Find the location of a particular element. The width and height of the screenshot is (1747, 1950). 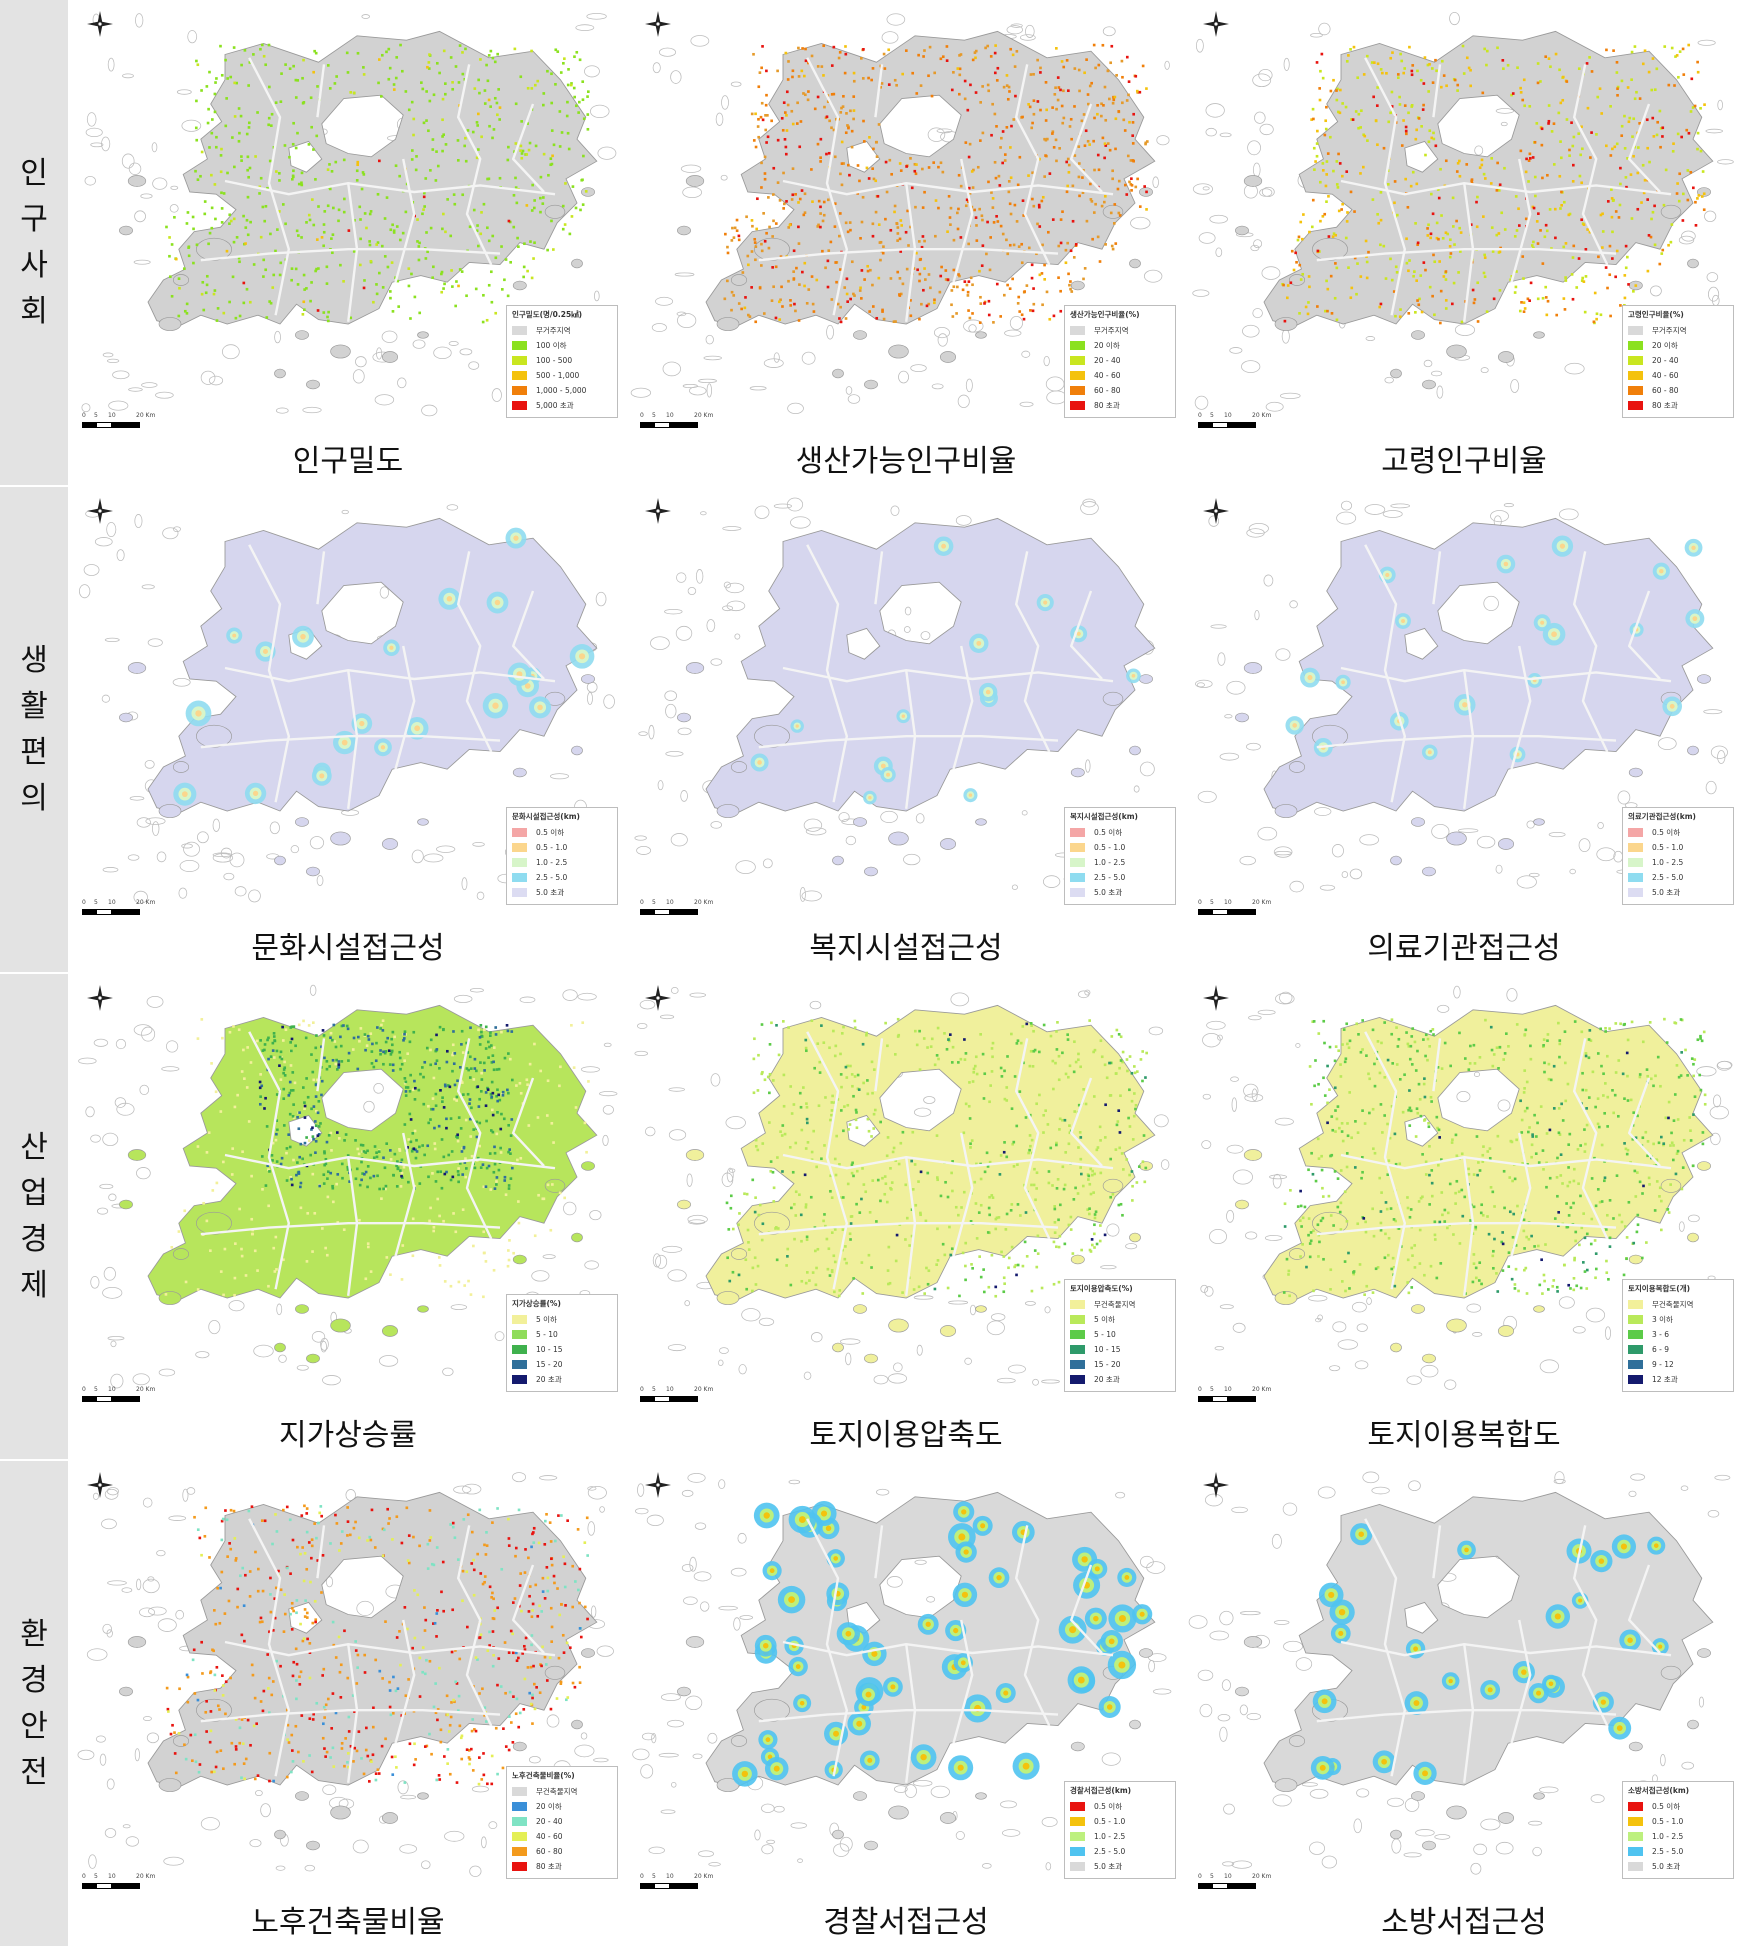

legend-item: 15 - 20 is located at coordinates (562, 1364).